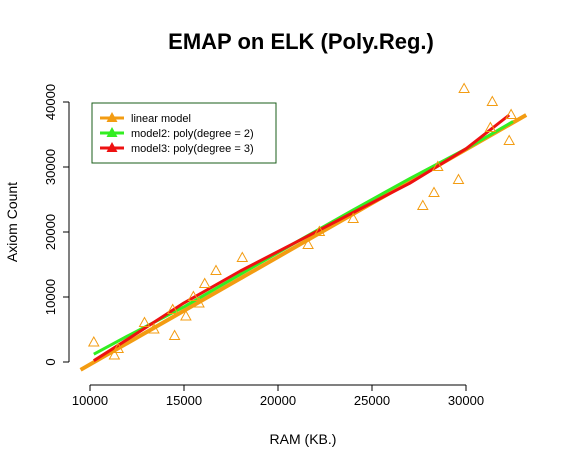 The width and height of the screenshot is (567, 465). Describe the element at coordinates (192, 134) in the screenshot. I see `legend-label: model2: poly(degree = 2)` at that location.